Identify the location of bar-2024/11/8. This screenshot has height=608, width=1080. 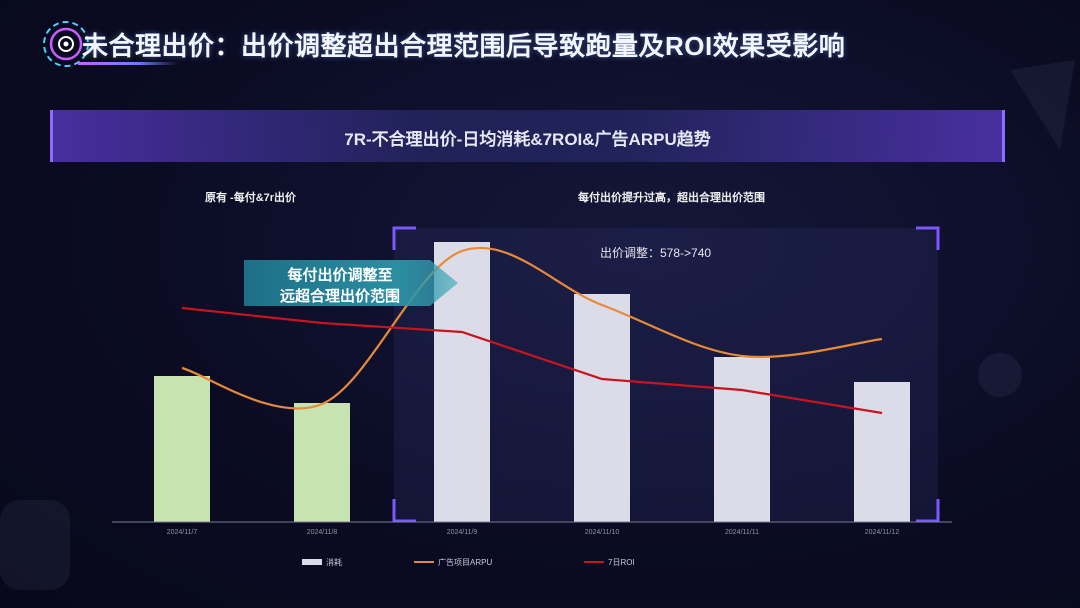
(322, 462).